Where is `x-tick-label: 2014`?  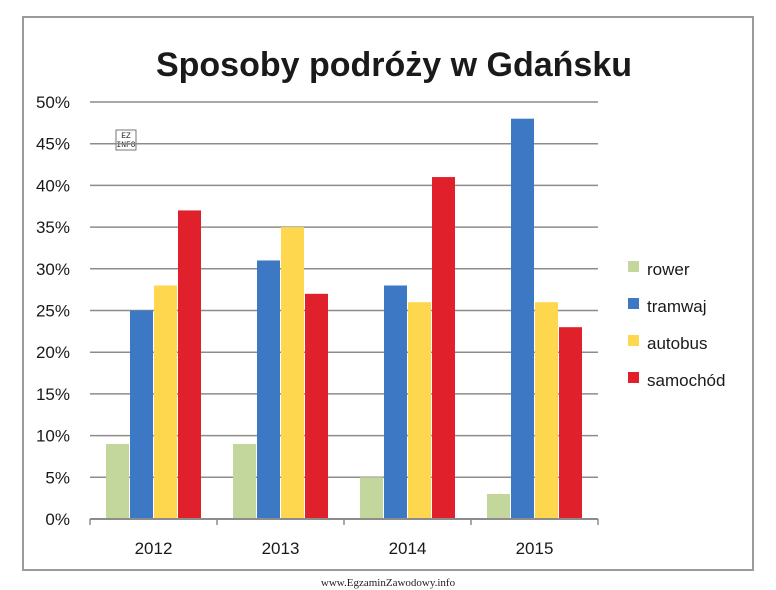
x-tick-label: 2014 is located at coordinates (408, 548).